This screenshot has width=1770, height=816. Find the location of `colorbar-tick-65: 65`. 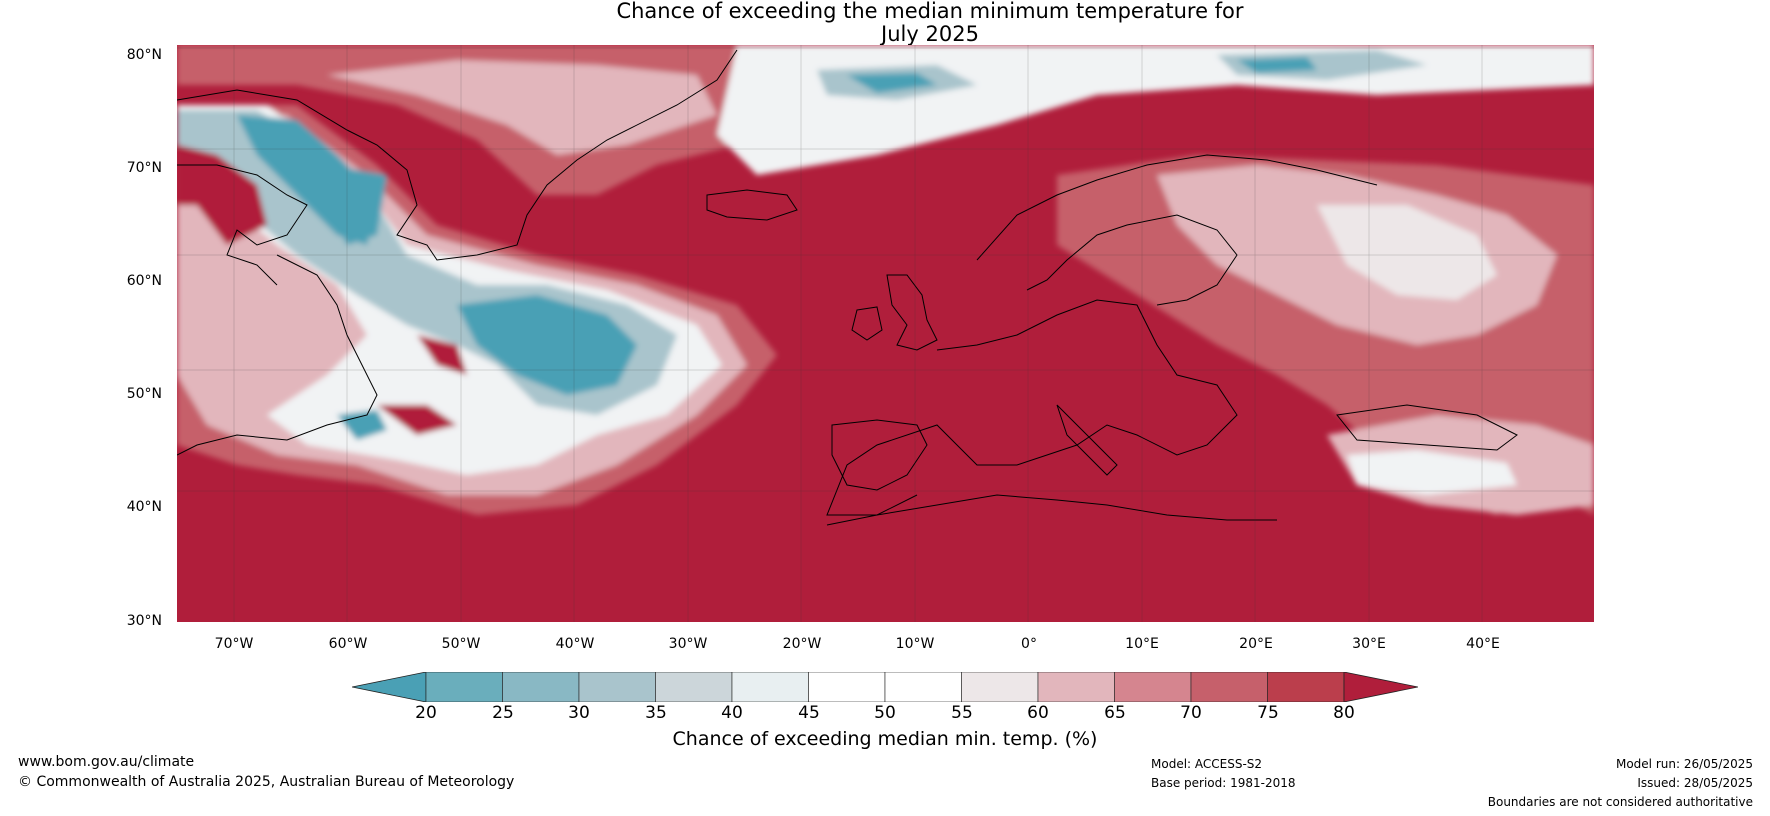

colorbar-tick-65: 65 is located at coordinates (1115, 713).